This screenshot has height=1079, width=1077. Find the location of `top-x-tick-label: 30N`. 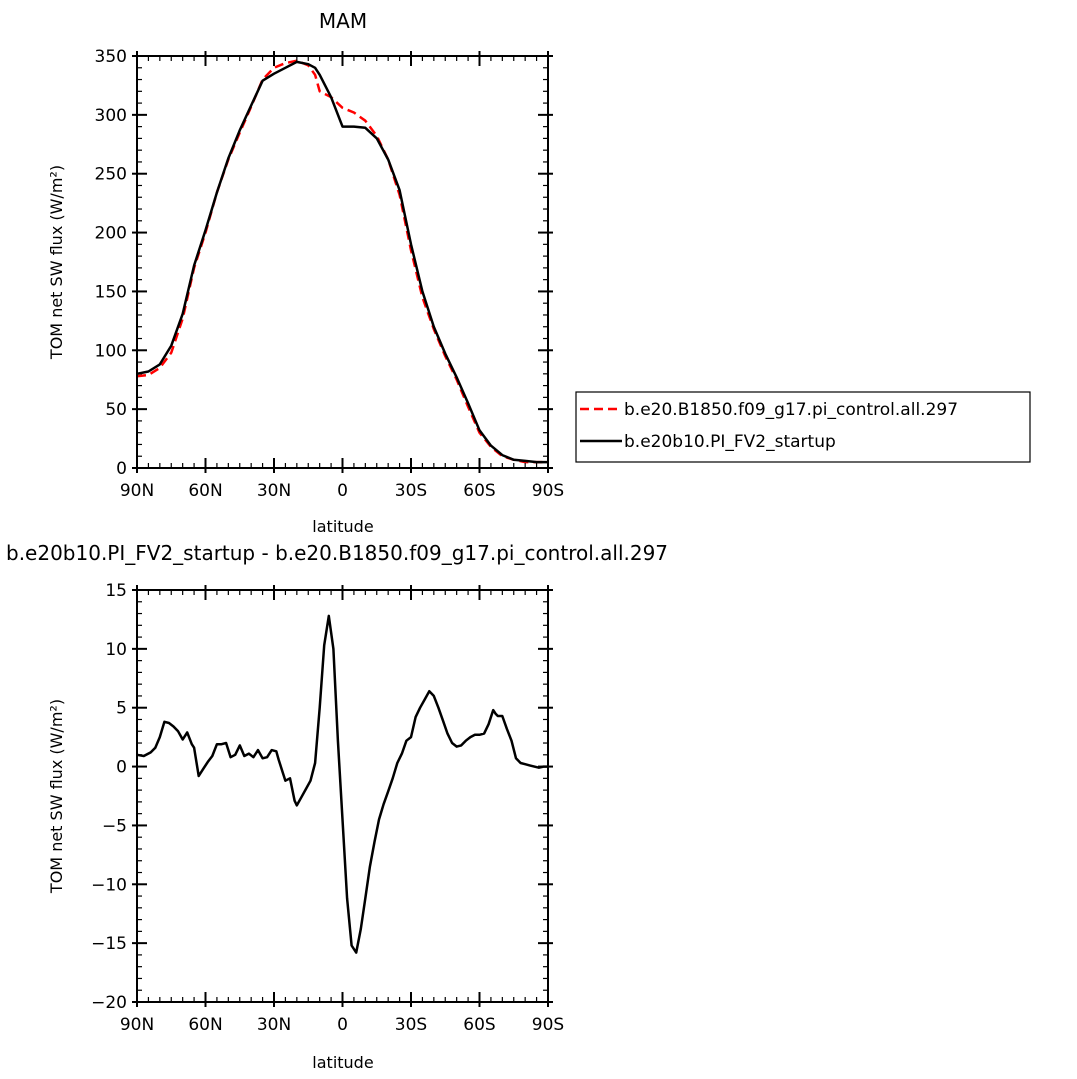

top-x-tick-label: 30N is located at coordinates (274, 491).